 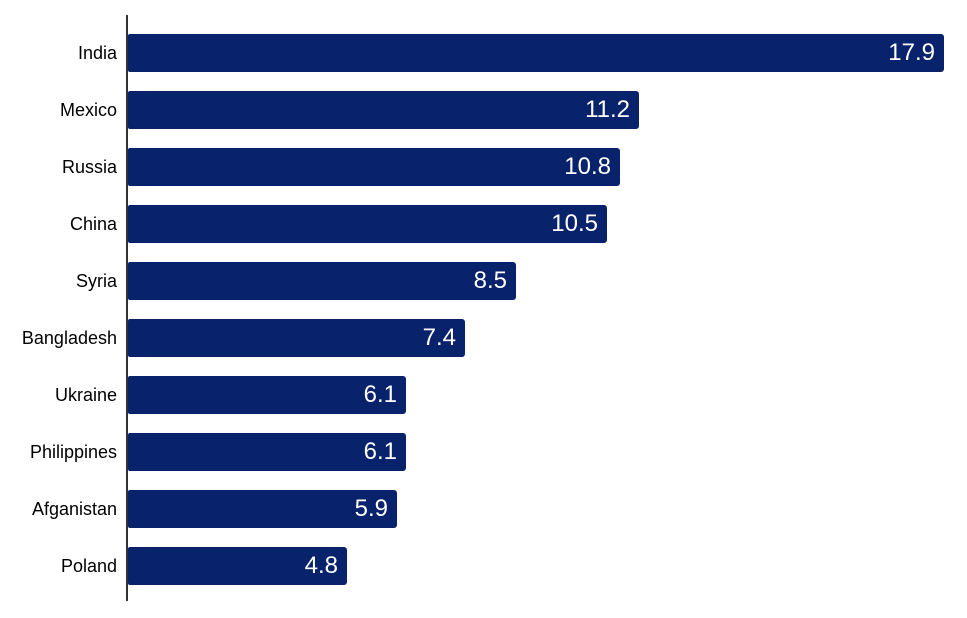 What do you see at coordinates (73, 451) in the screenshot?
I see `category-label: Philippines` at bounding box center [73, 451].